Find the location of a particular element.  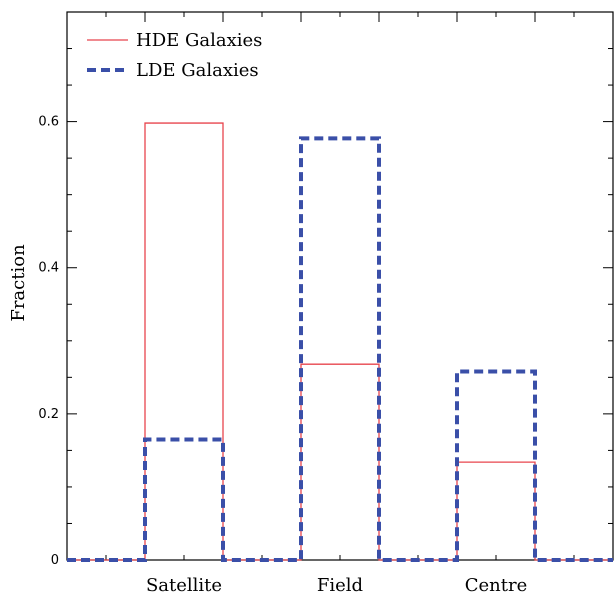

y-tick-label: 0.2 is located at coordinates (48, 414).